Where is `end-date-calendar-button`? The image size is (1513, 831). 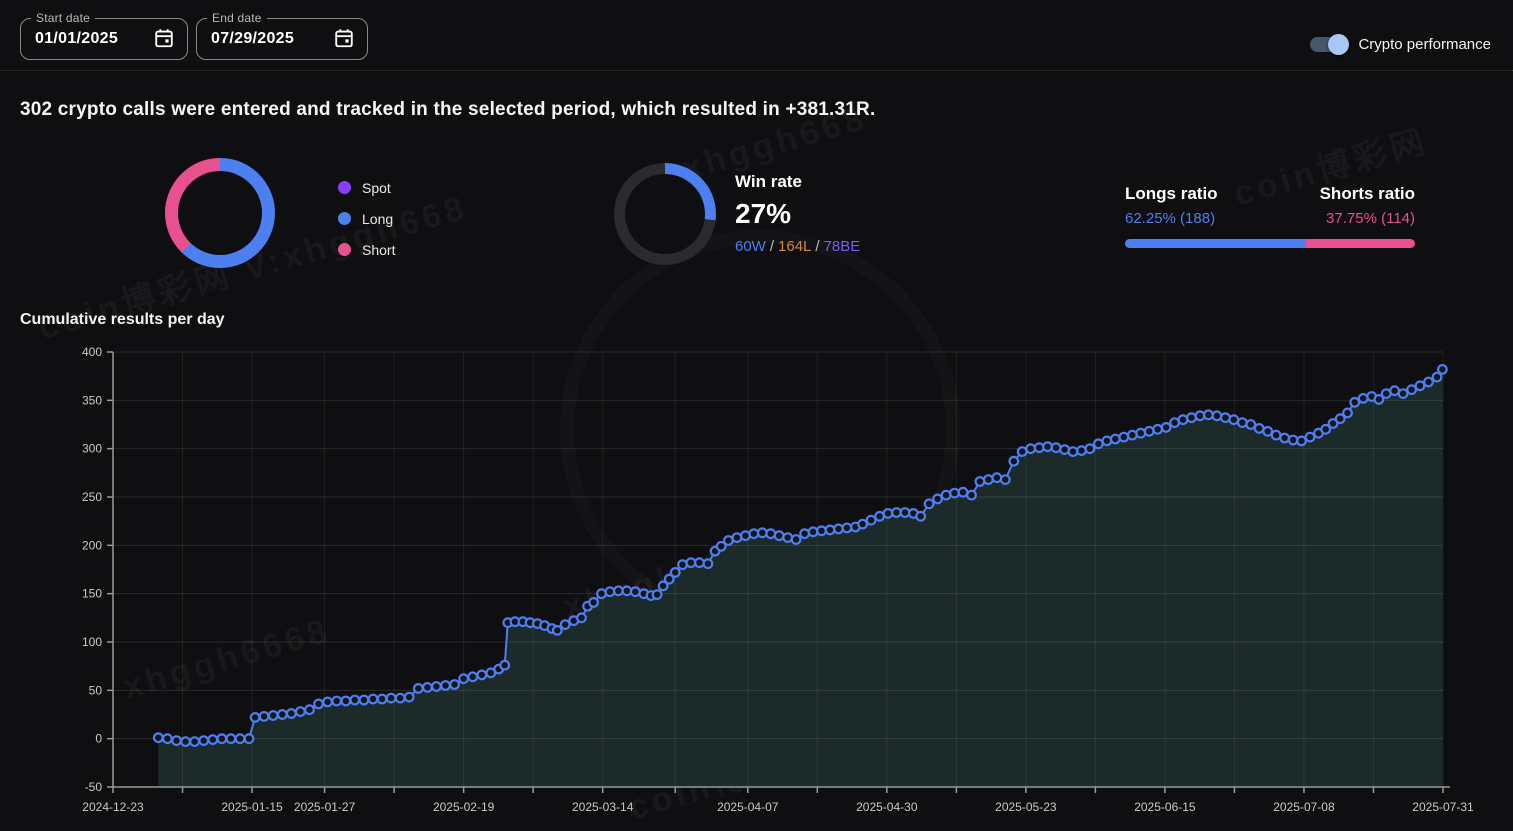
end-date-calendar-button is located at coordinates (344, 39).